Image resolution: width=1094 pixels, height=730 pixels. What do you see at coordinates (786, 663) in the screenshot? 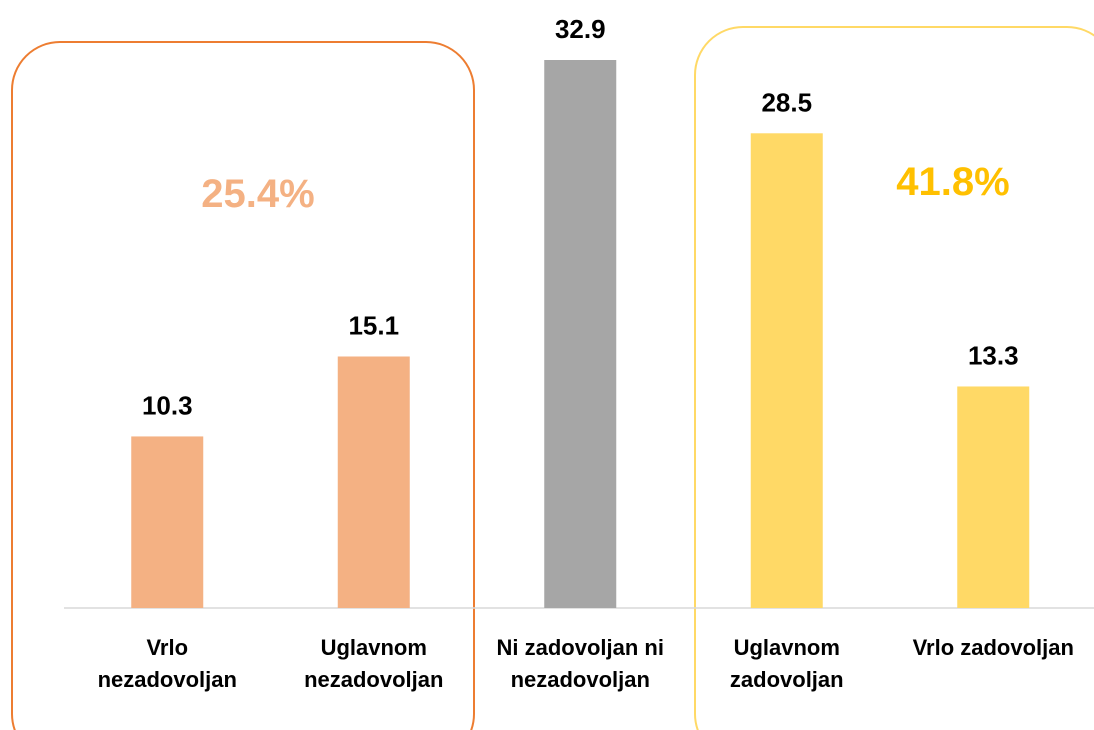
I see `x-tick-label: Uglavnom zadovoljan` at bounding box center [786, 663].